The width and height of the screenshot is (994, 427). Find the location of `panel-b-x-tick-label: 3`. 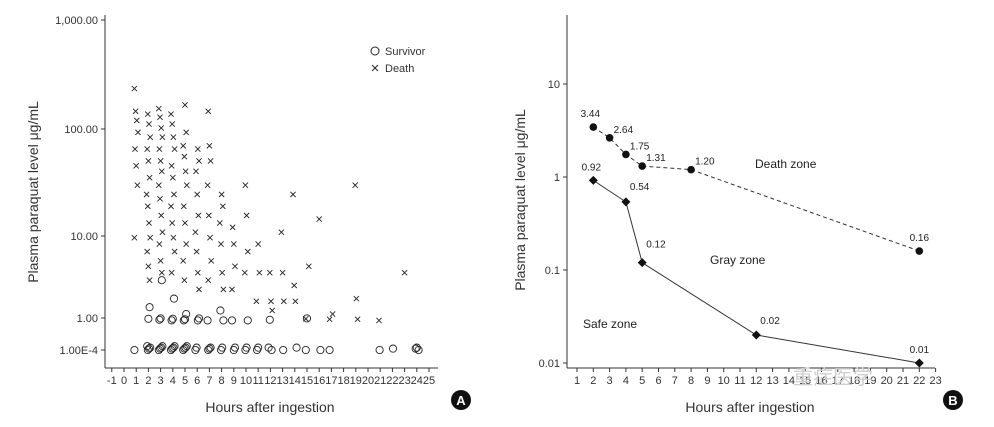

panel-b-x-tick-label: 3 is located at coordinates (610, 381).